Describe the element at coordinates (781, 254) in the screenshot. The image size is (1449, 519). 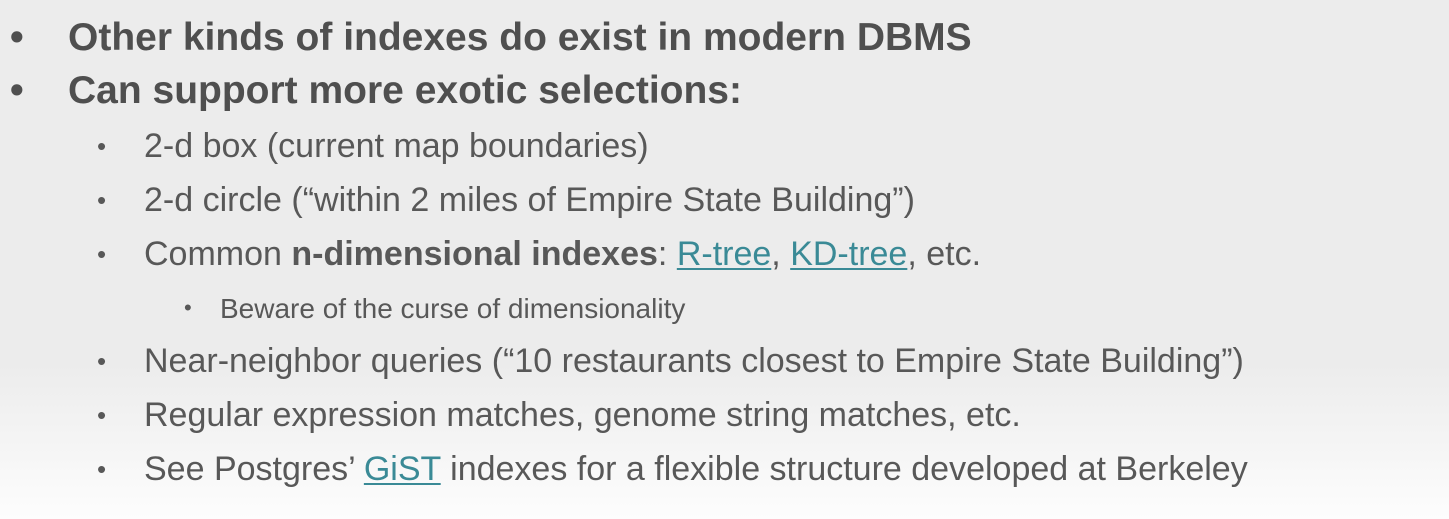
I see `text-comma: ,` at that location.